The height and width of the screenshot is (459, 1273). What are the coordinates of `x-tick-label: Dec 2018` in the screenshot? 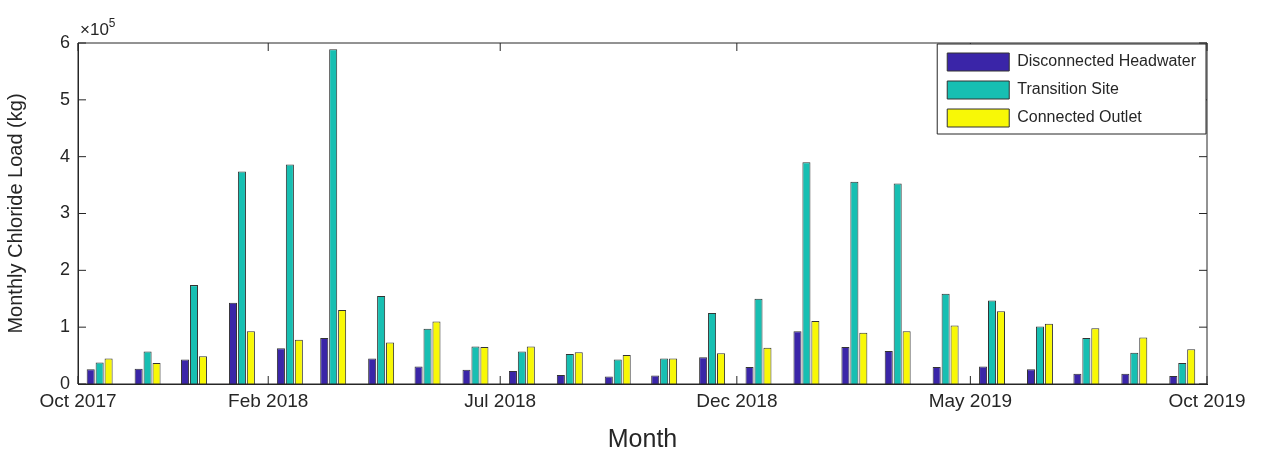 It's located at (737, 400).